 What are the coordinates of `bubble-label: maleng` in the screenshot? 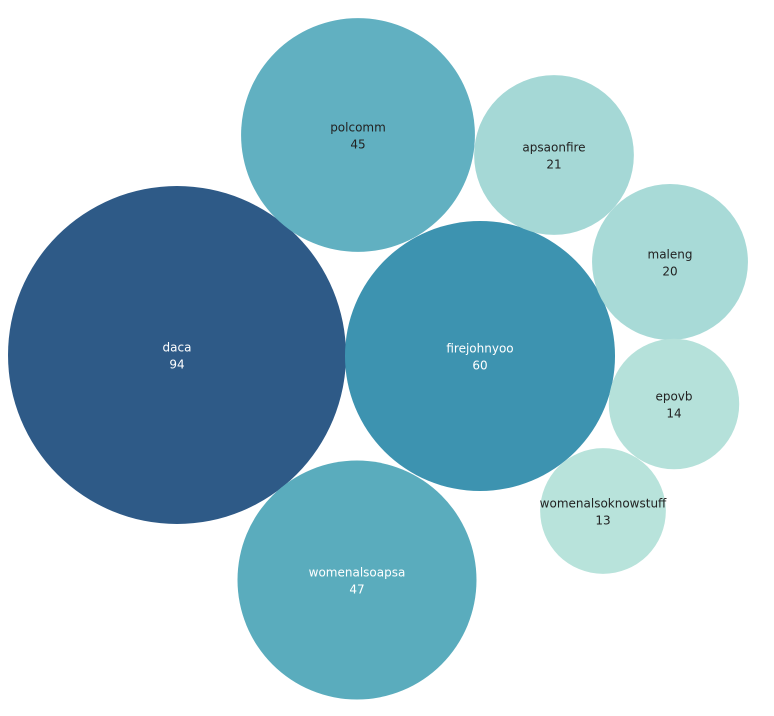 It's located at (670, 255).